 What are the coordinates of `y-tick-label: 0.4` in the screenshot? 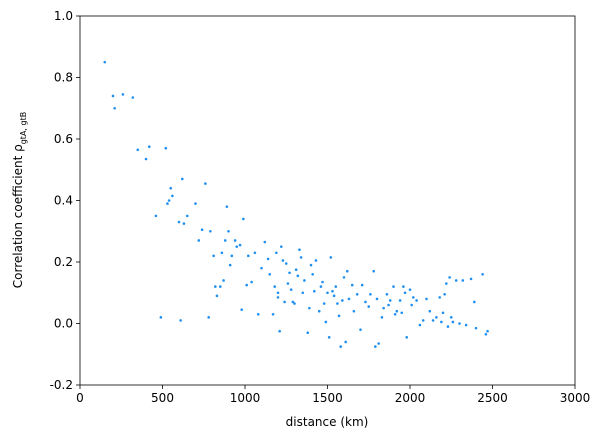 It's located at (63, 201).